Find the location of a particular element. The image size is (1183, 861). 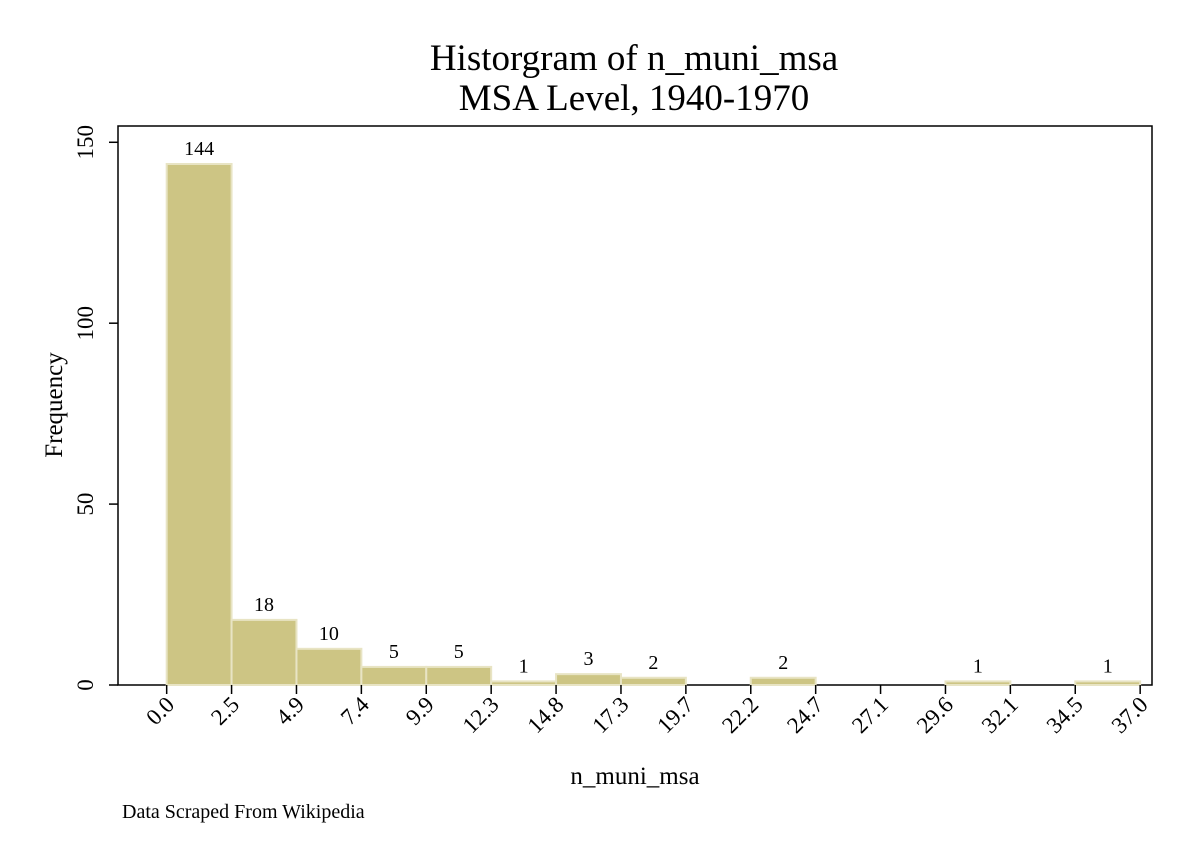

chart-title: Historgram of n_muni_msa is located at coordinates (634, 58).